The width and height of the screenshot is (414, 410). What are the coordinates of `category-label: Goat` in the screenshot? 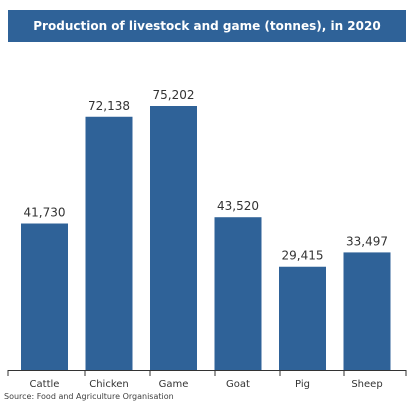 It's located at (238, 384).